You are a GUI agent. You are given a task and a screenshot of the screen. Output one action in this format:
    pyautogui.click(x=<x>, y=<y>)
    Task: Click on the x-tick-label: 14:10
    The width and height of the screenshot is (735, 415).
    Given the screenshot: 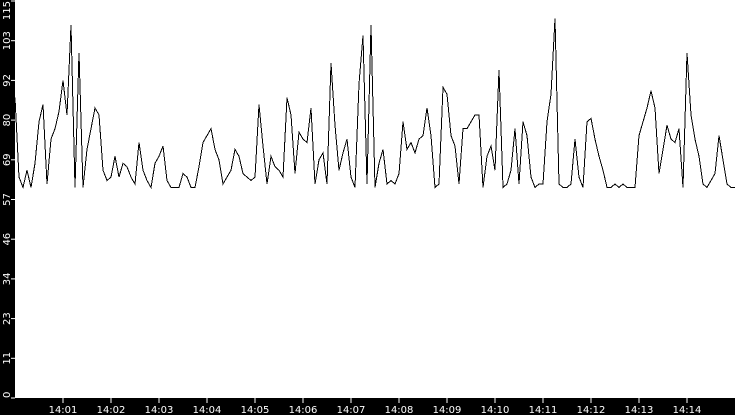 What is the action you would take?
    pyautogui.click(x=495, y=410)
    